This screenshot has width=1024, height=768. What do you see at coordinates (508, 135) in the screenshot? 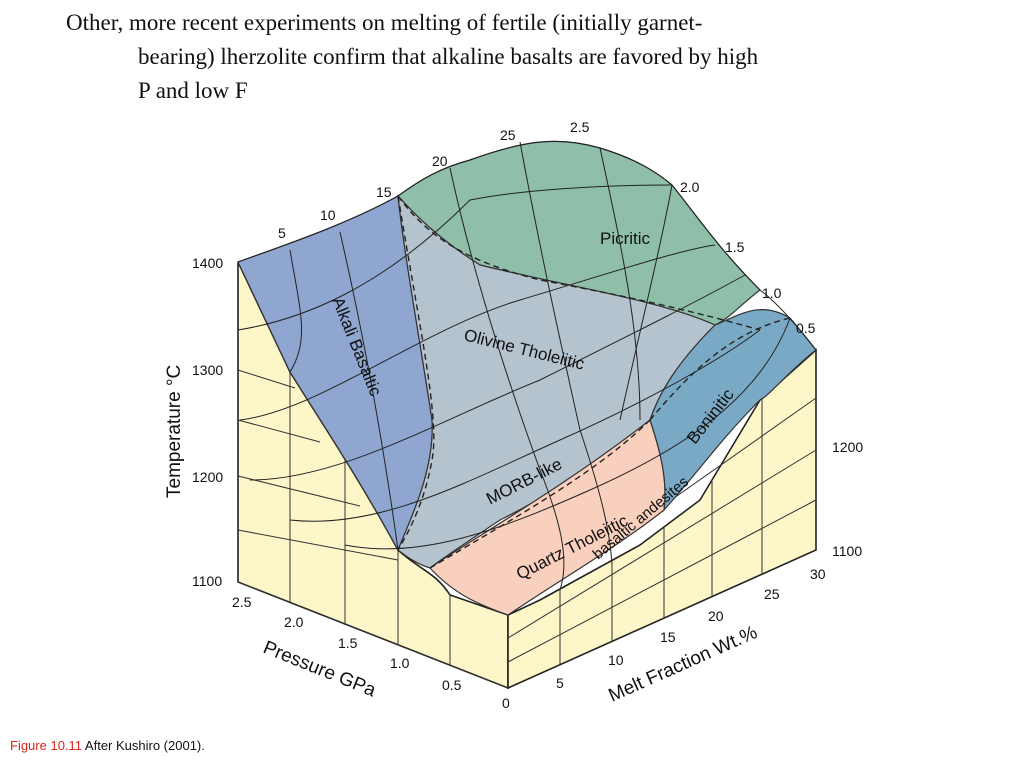
I see `melt-top-tick: 25` at bounding box center [508, 135].